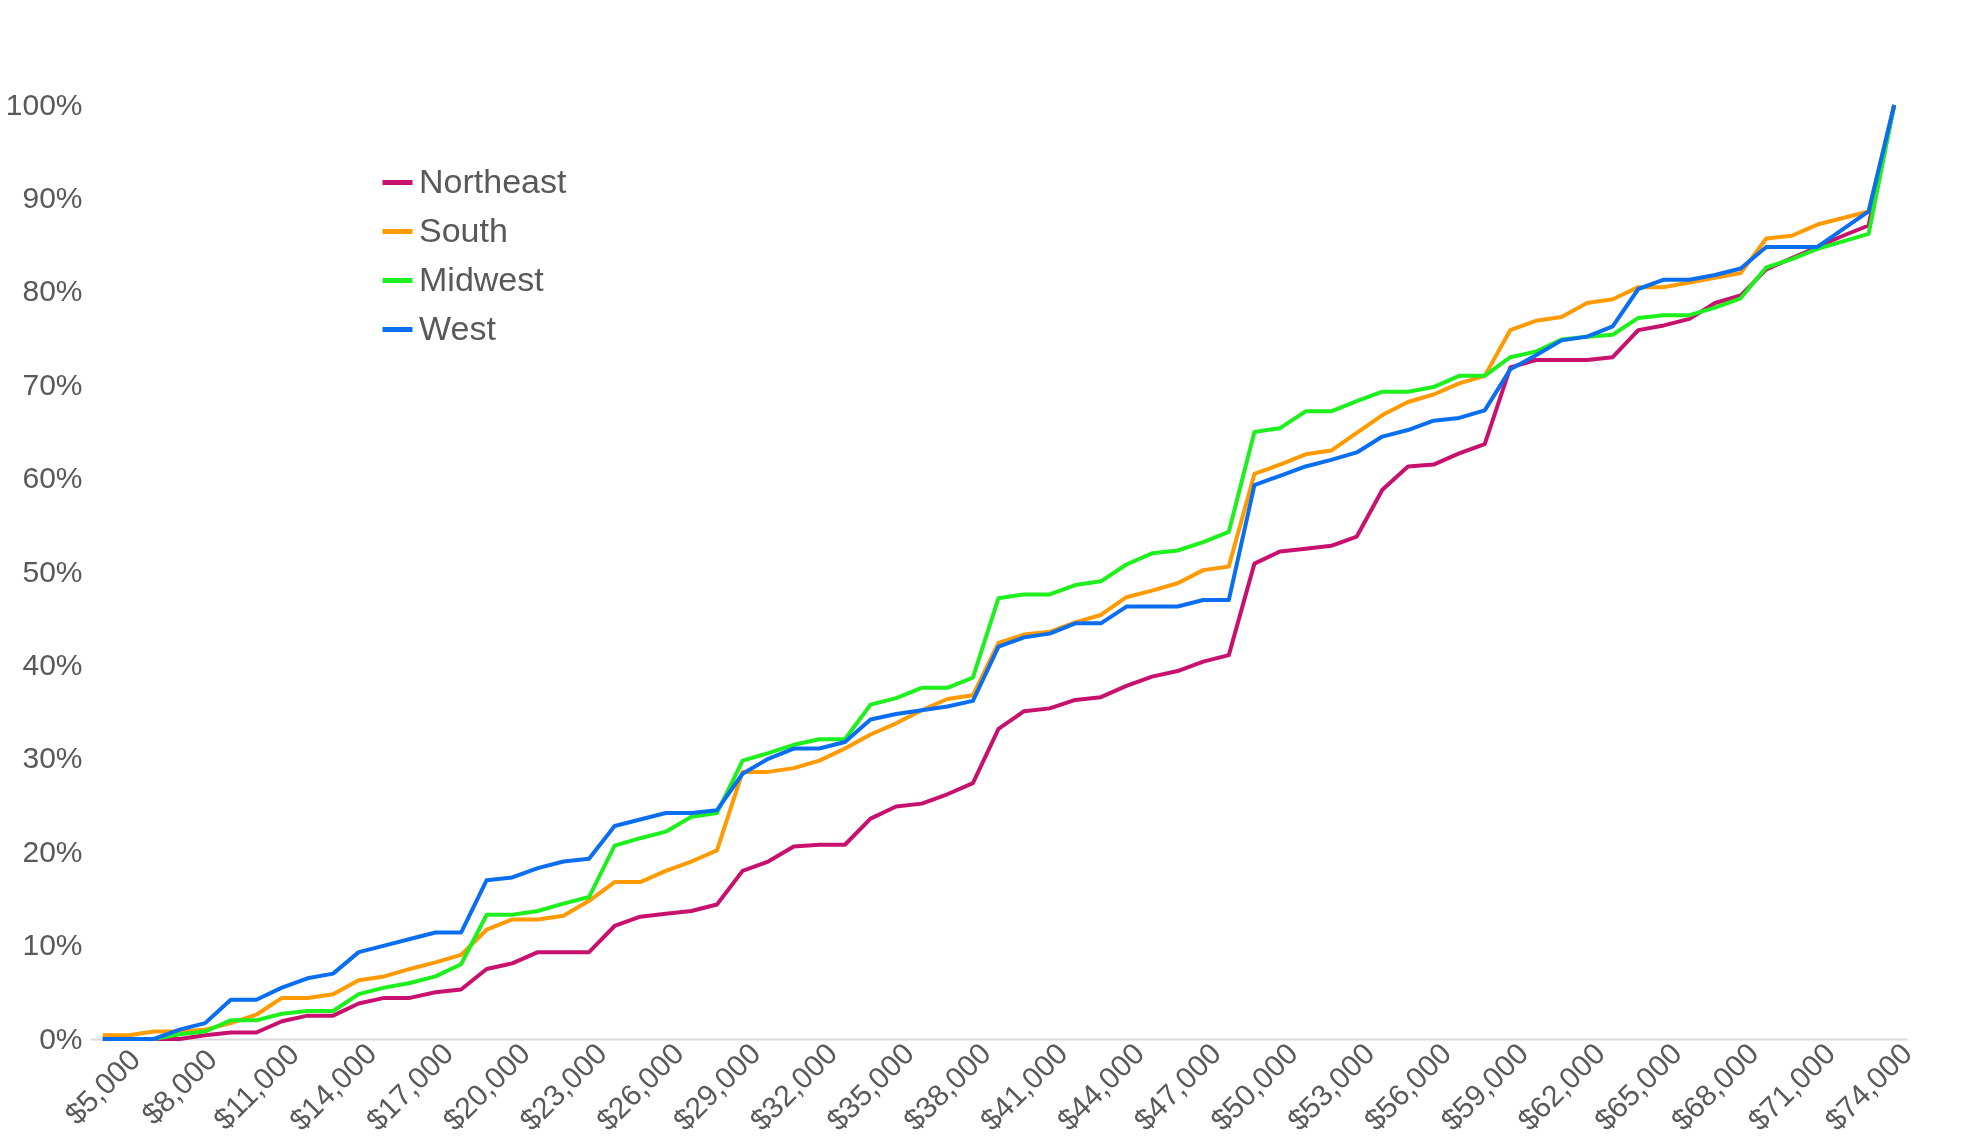 This screenshot has width=1975, height=1146. Describe the element at coordinates (463, 229) in the screenshot. I see `legend-label: South` at that location.